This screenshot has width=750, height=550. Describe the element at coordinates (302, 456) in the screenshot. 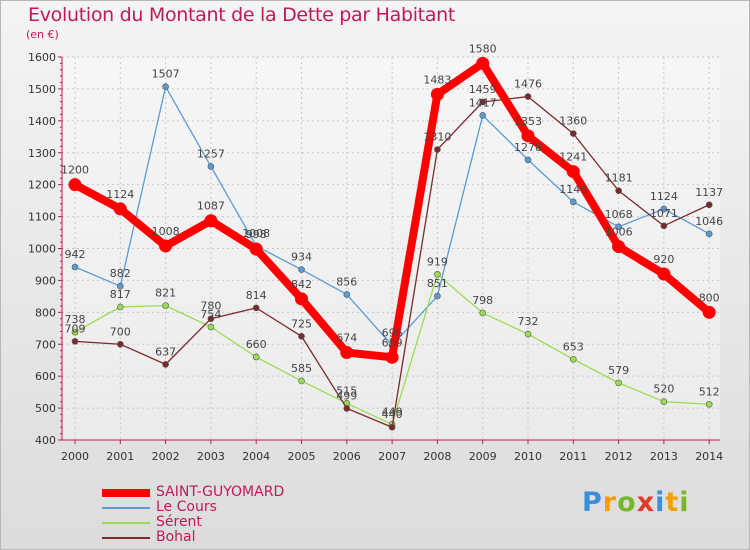

I see `x-tick-label: 2005` at that location.